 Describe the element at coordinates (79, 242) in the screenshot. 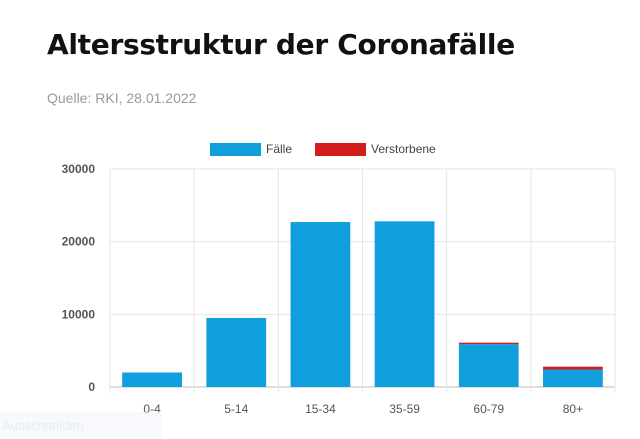

I see `y-tick-label: 20000` at that location.